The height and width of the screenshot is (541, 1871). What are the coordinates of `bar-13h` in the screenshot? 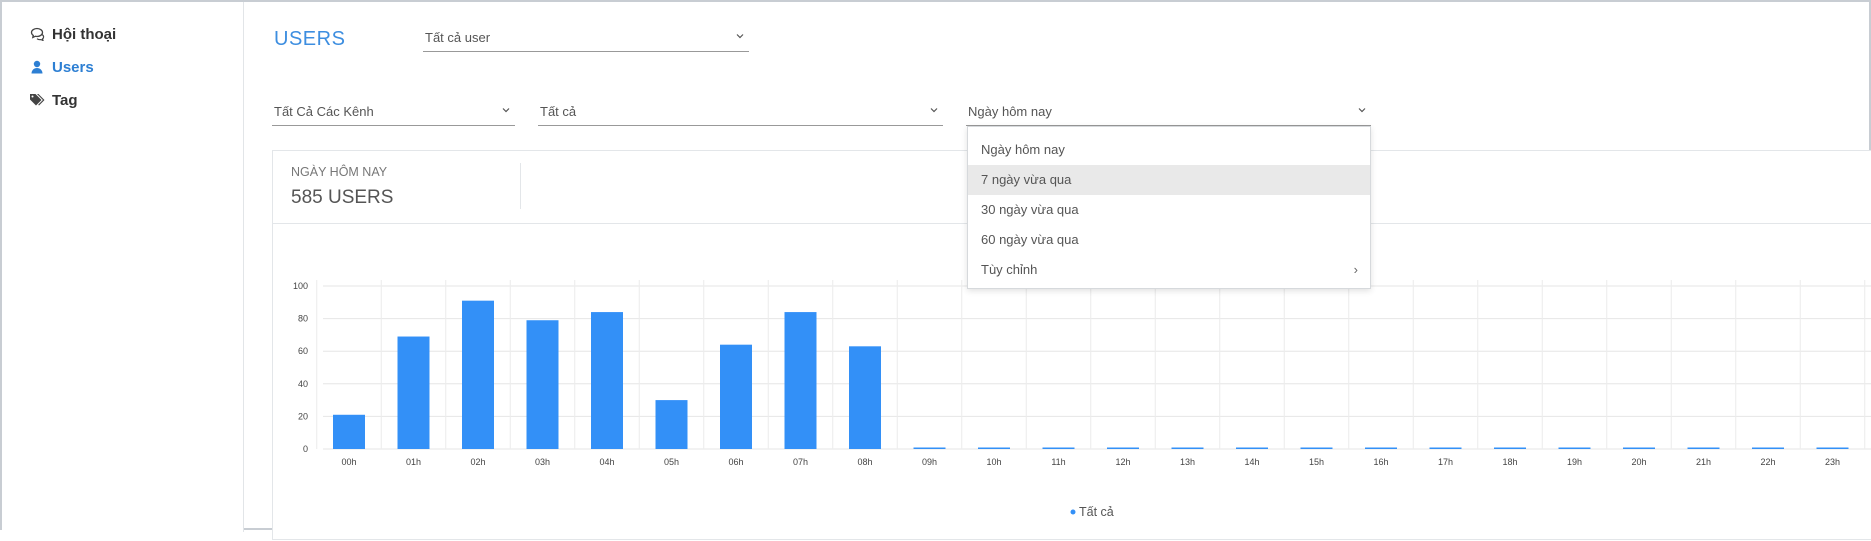 It's located at (1187, 448).